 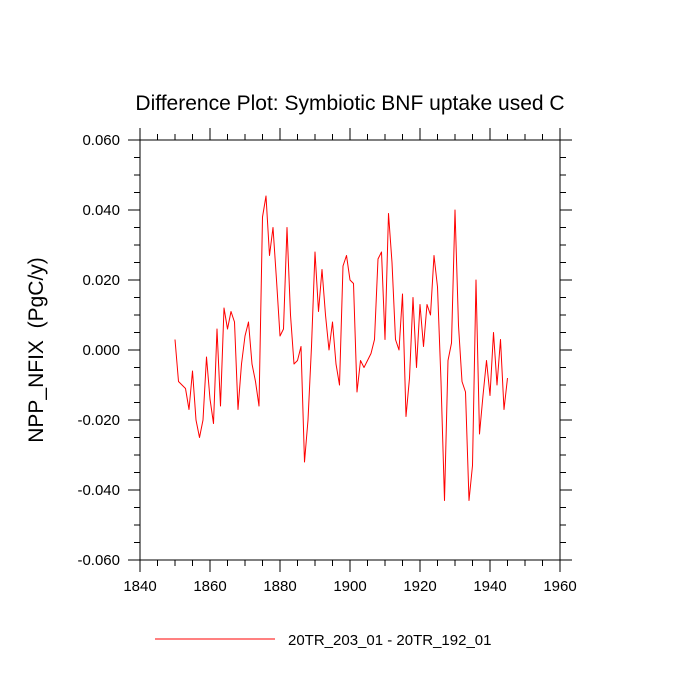 What do you see at coordinates (139, 586) in the screenshot?
I see `x-tick-label: 1840` at bounding box center [139, 586].